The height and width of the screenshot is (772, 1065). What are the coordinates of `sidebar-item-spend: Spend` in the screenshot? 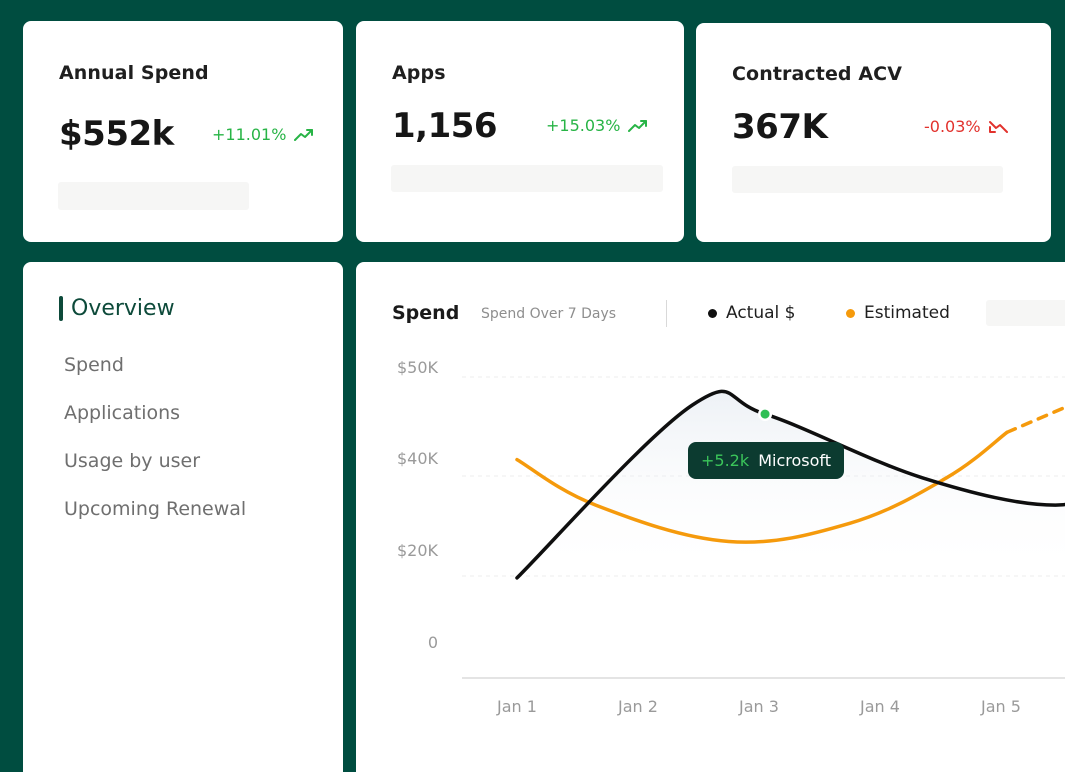 It's located at (94, 365).